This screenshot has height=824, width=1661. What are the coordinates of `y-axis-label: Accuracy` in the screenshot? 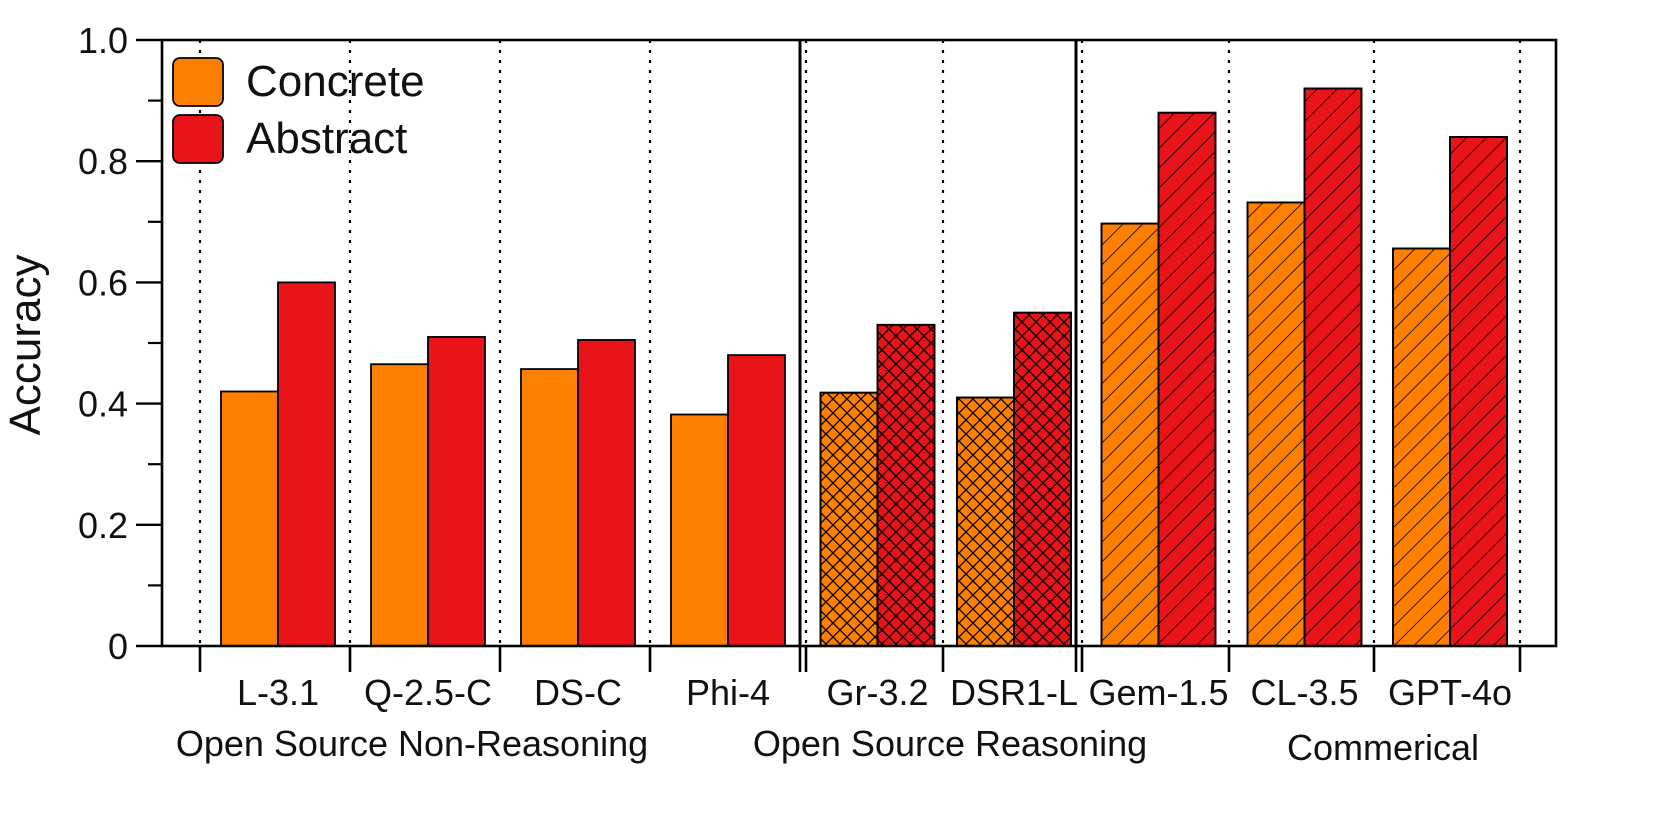 It's located at (25, 345).